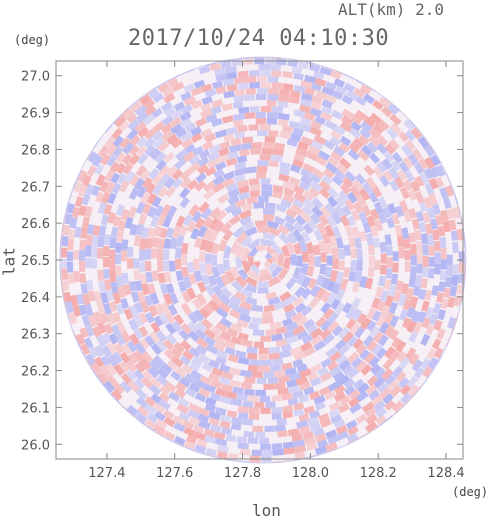  Describe the element at coordinates (35, 372) in the screenshot. I see `y-tick-label: 26.2` at that location.